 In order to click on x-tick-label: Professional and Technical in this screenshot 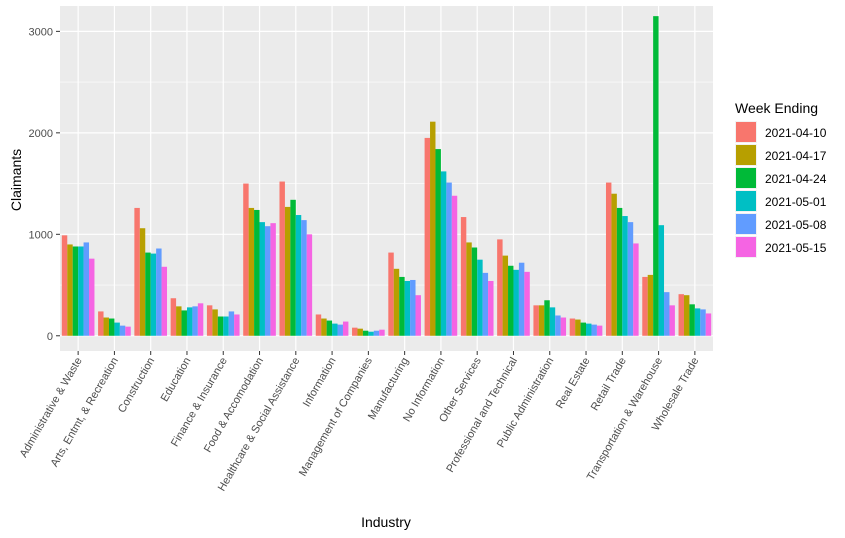, I will do `click(482, 415)`.